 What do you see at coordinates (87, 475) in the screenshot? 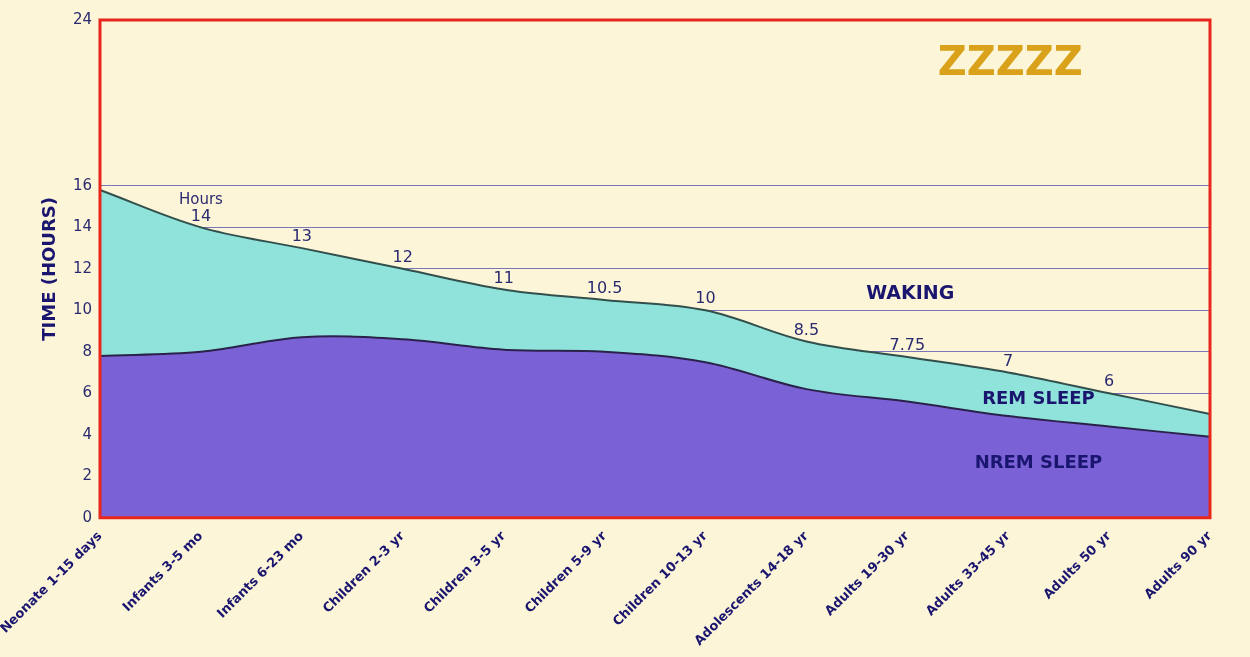
I see `y-tick-label: 2` at bounding box center [87, 475].